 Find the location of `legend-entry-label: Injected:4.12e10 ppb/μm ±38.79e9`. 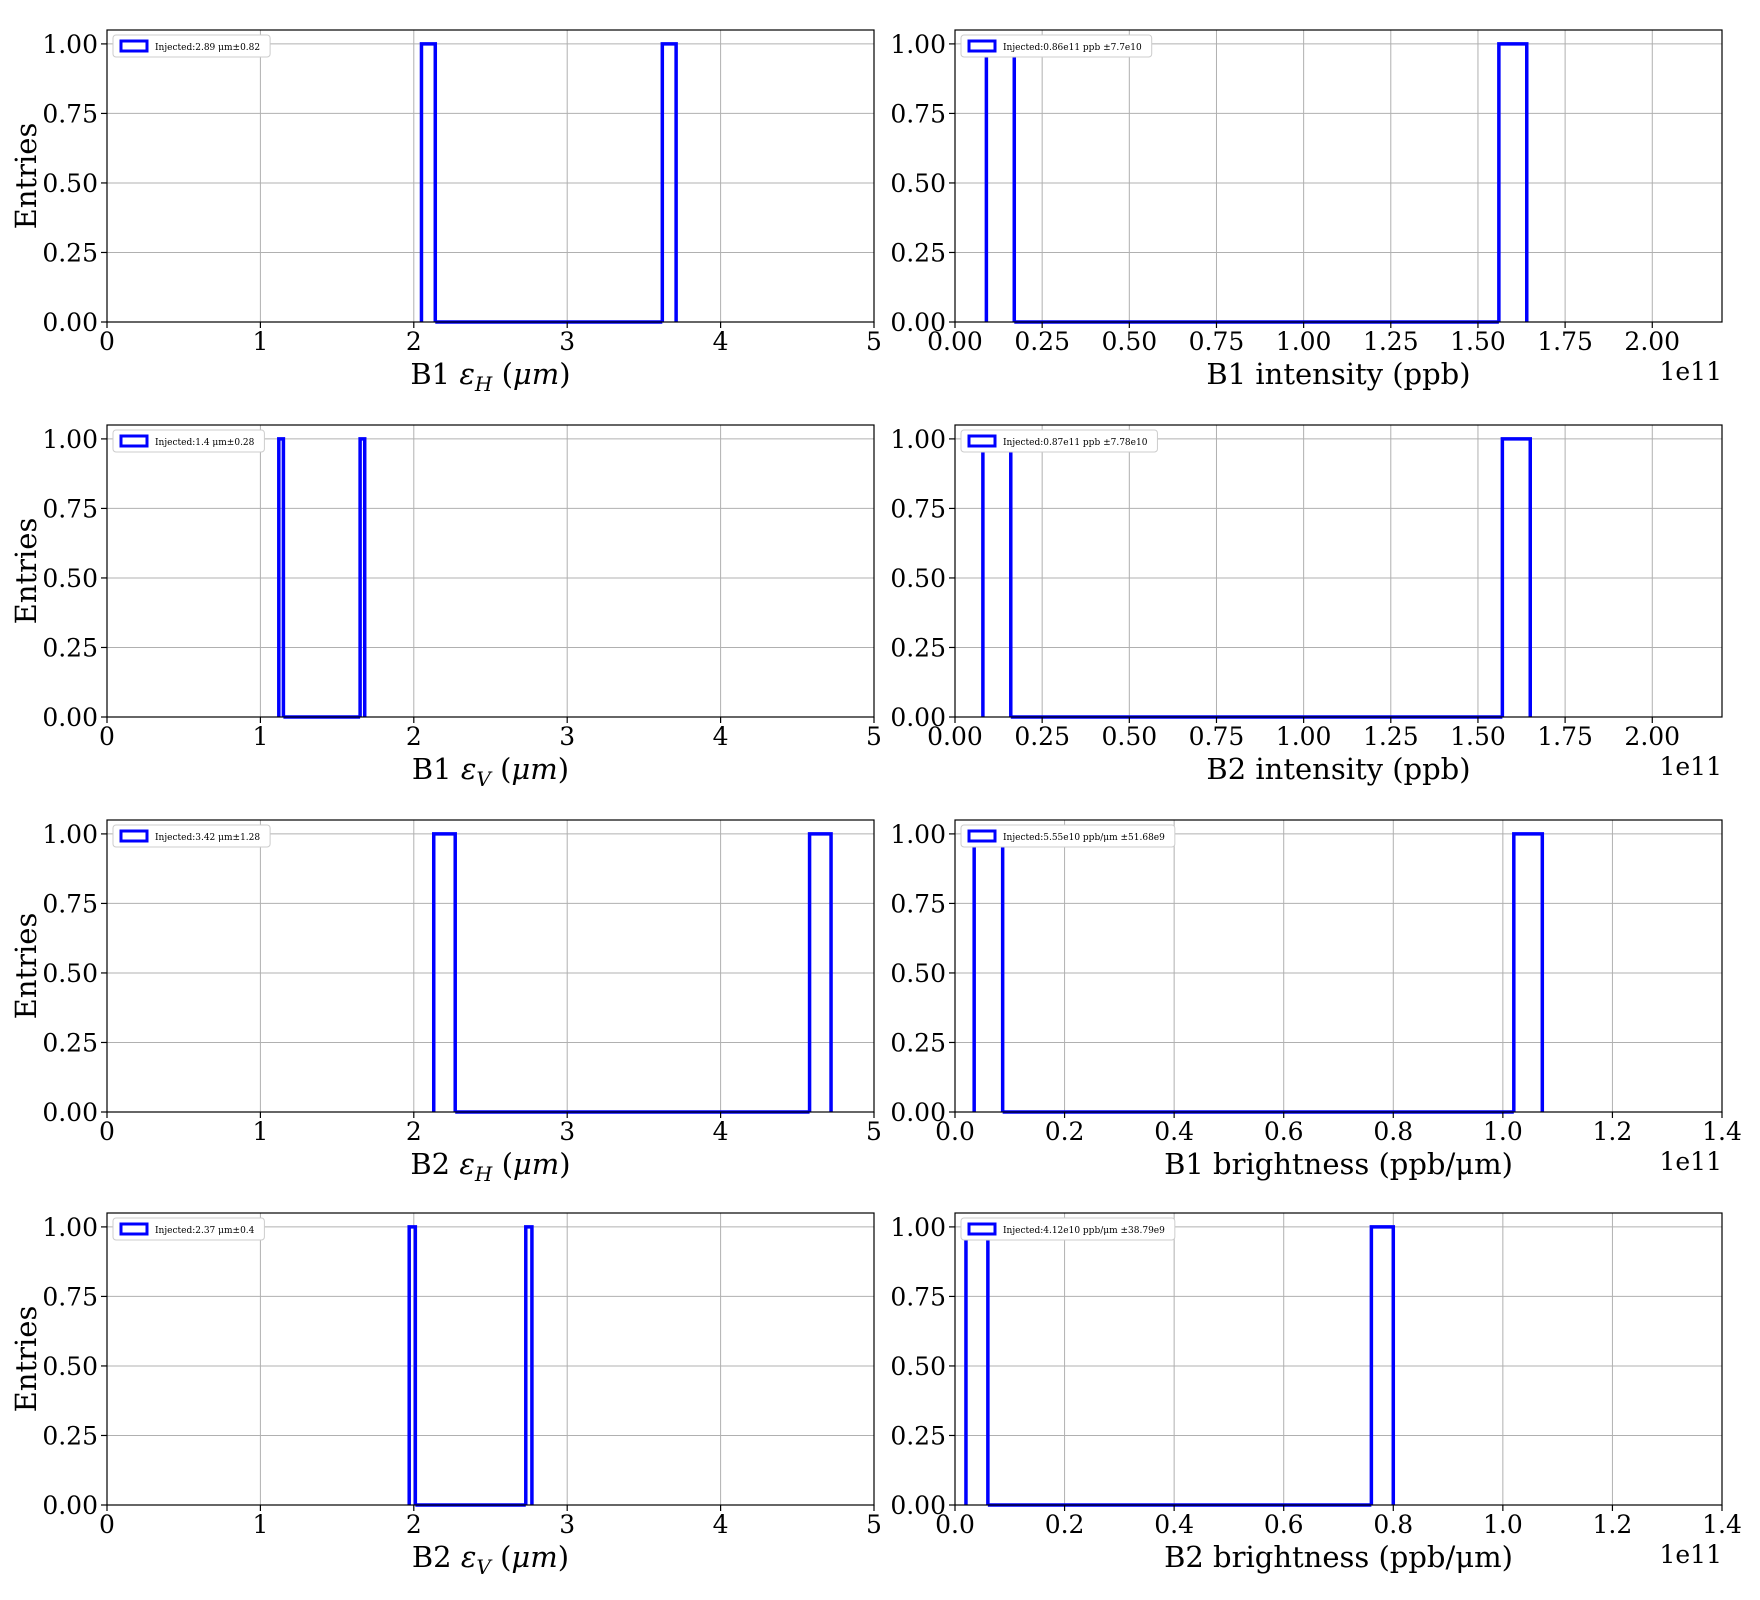

legend-entry-label: Injected:4.12e10 ppb/μm ±38.79e9 is located at coordinates (1084, 1231).